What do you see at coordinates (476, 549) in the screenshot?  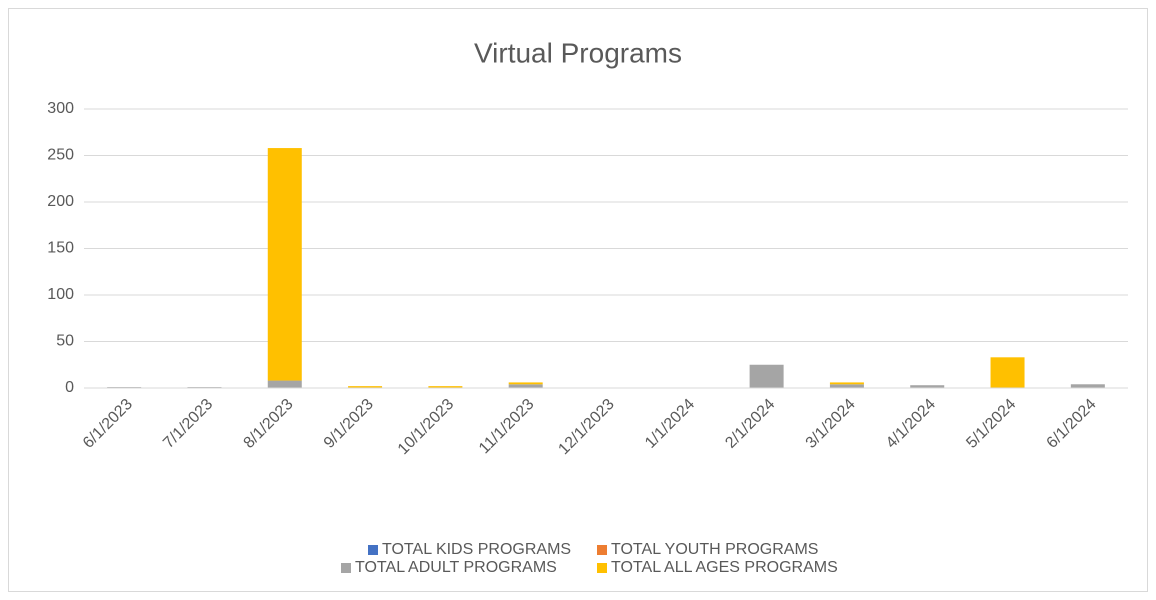 I see `legend-label: TOTAL KIDS PROGRAMS` at bounding box center [476, 549].